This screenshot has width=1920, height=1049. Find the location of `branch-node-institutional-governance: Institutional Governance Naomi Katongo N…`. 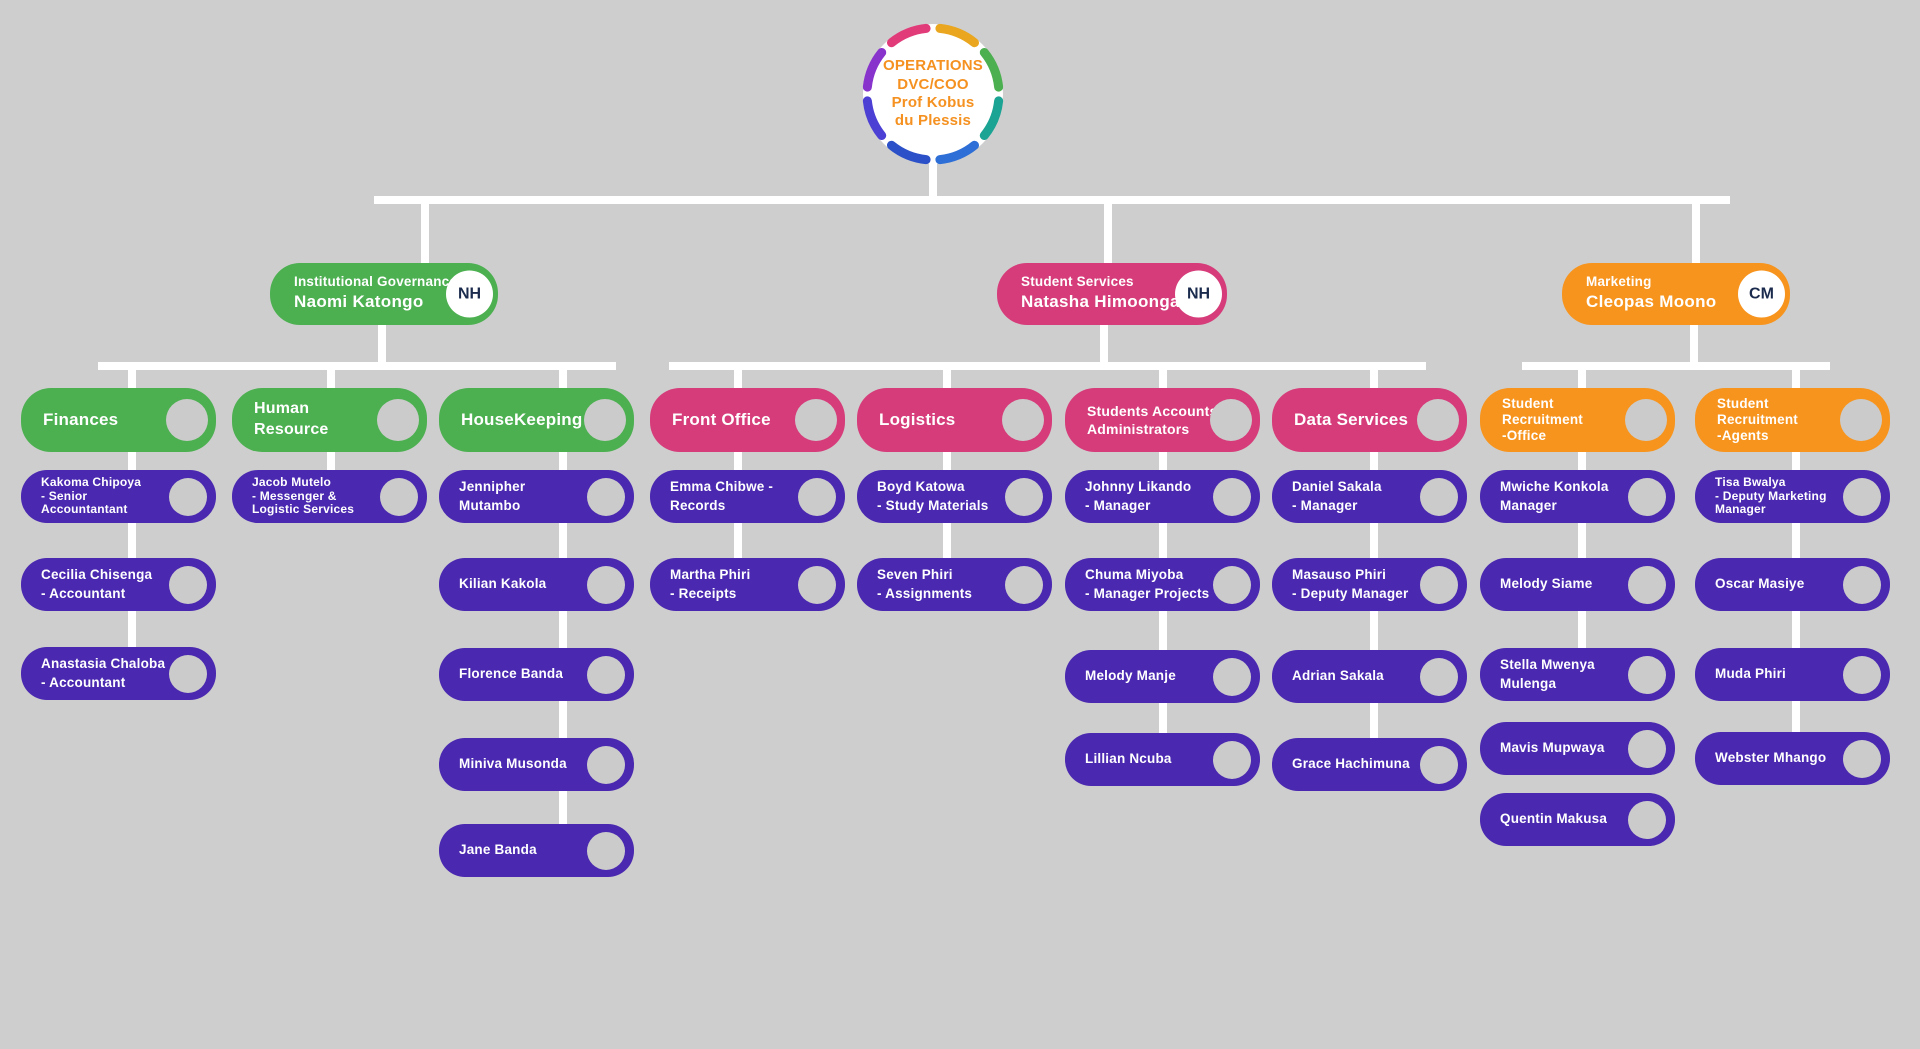

branch-node-institutional-governance: Institutional Governance Naomi Katongo N… is located at coordinates (384, 294).